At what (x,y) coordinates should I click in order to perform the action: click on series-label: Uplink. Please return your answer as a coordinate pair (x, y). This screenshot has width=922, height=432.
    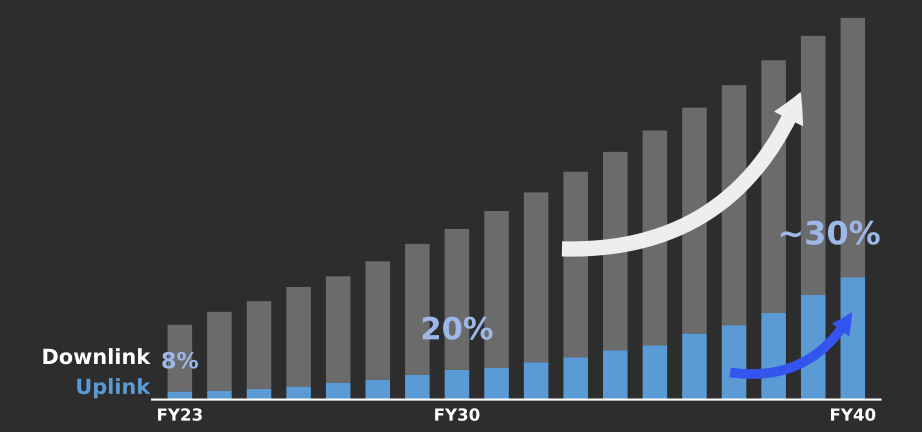
    Looking at the image, I should click on (114, 388).